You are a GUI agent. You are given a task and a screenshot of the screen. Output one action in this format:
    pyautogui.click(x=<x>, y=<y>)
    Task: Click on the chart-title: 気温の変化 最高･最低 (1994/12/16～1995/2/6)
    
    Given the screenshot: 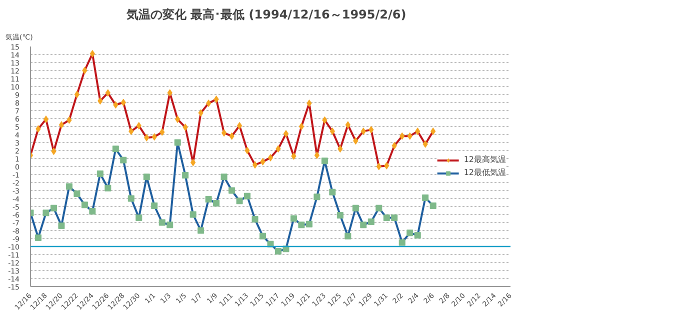 What is the action you would take?
    pyautogui.click(x=265, y=15)
    